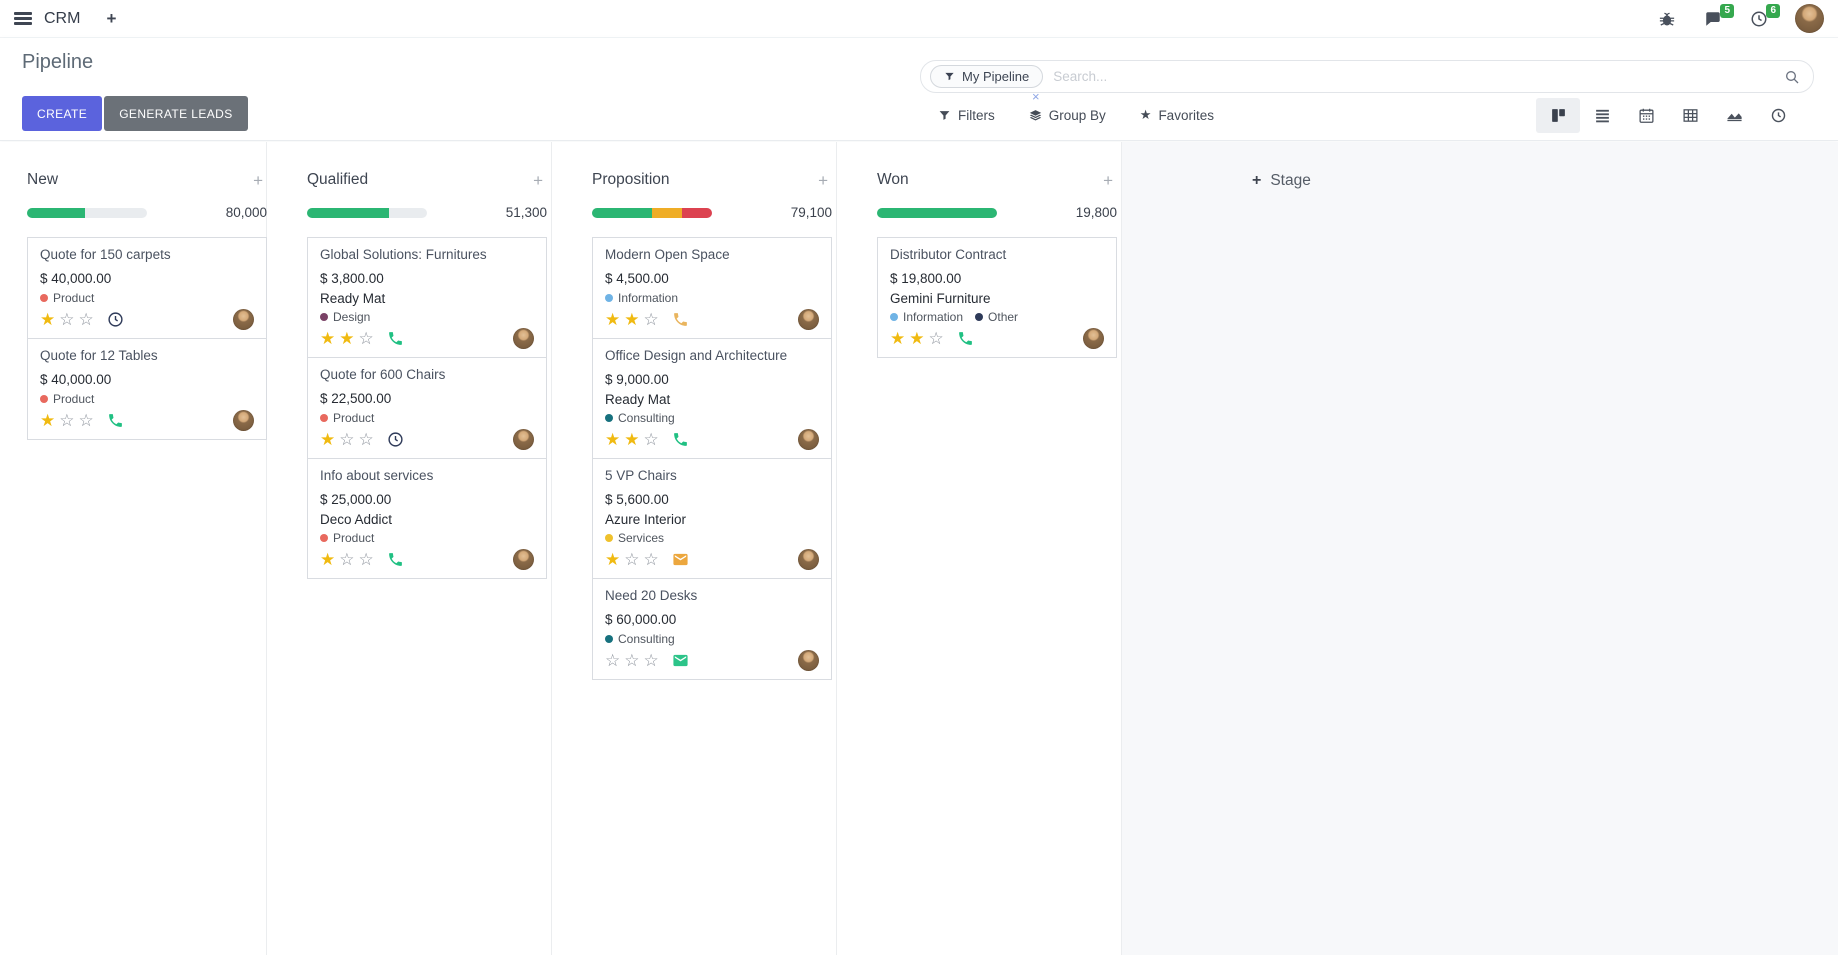 Image resolution: width=1838 pixels, height=955 pixels. What do you see at coordinates (808, 440) in the screenshot?
I see `salesperson-avatar` at bounding box center [808, 440].